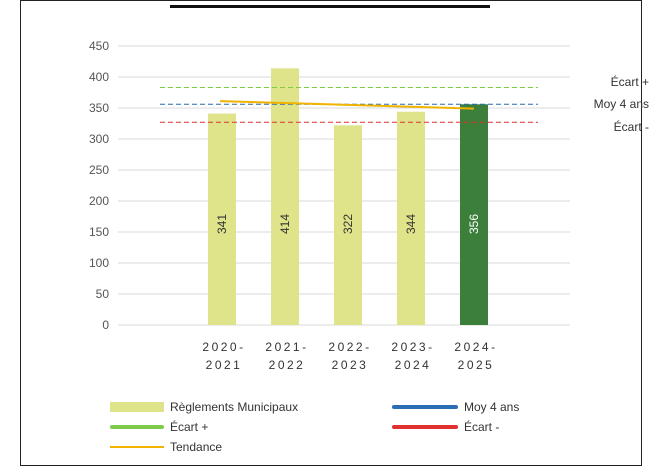  Describe the element at coordinates (137, 407) in the screenshot. I see `legend-swatch-reglements` at that location.